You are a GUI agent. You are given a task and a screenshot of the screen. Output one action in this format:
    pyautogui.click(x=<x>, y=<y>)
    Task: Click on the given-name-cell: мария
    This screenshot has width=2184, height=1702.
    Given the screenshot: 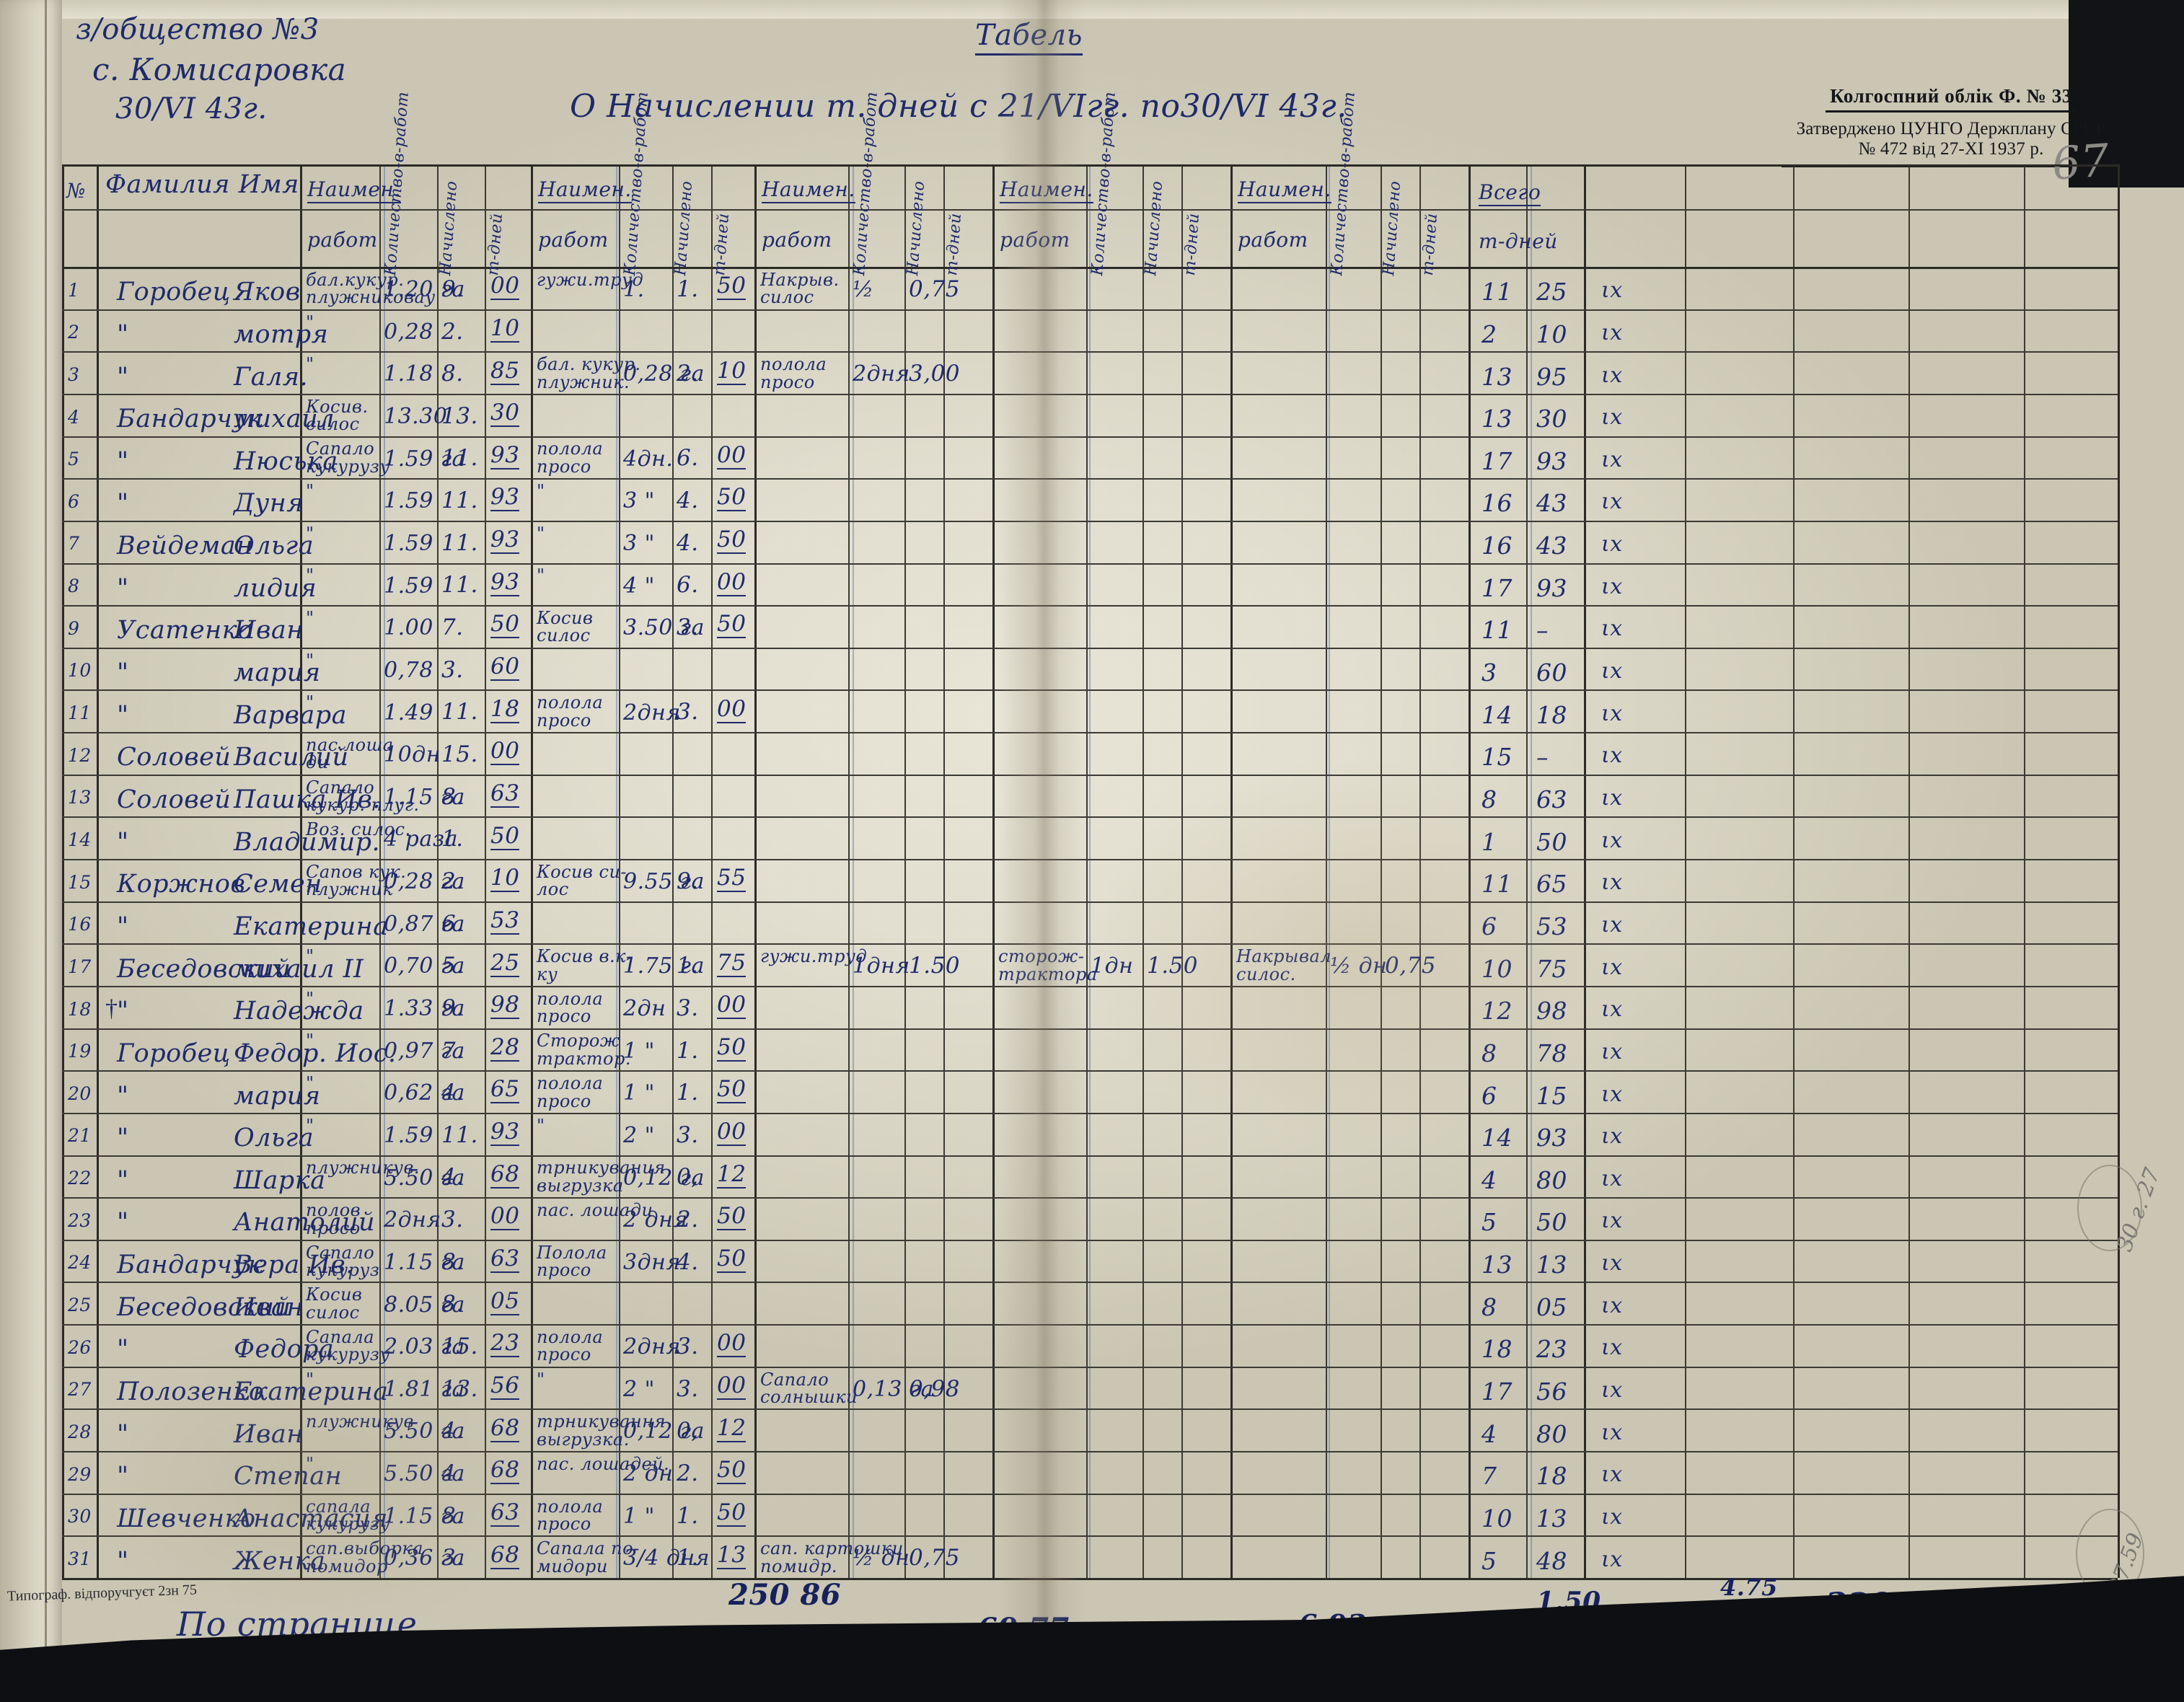 What is the action you would take?
    pyautogui.click(x=277, y=673)
    